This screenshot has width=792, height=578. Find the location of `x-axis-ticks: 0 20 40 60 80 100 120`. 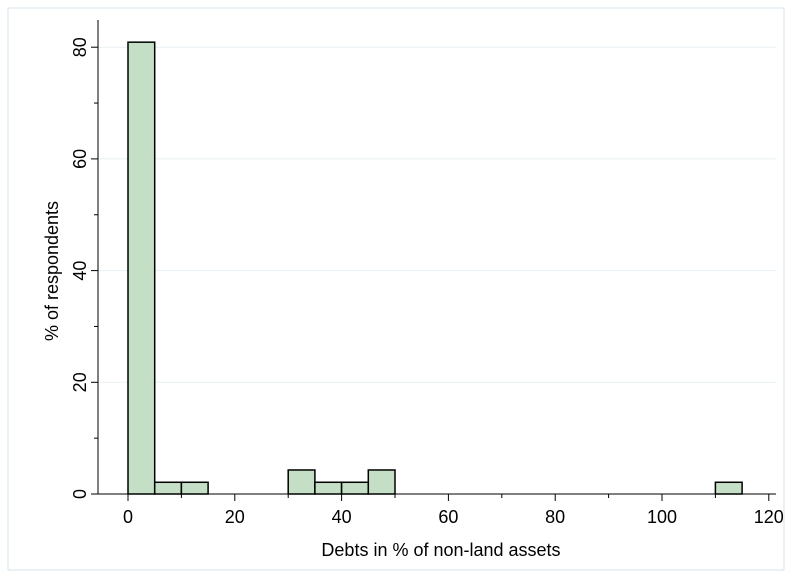

x-axis-ticks: 0 20 40 60 80 100 120 is located at coordinates (453, 510).